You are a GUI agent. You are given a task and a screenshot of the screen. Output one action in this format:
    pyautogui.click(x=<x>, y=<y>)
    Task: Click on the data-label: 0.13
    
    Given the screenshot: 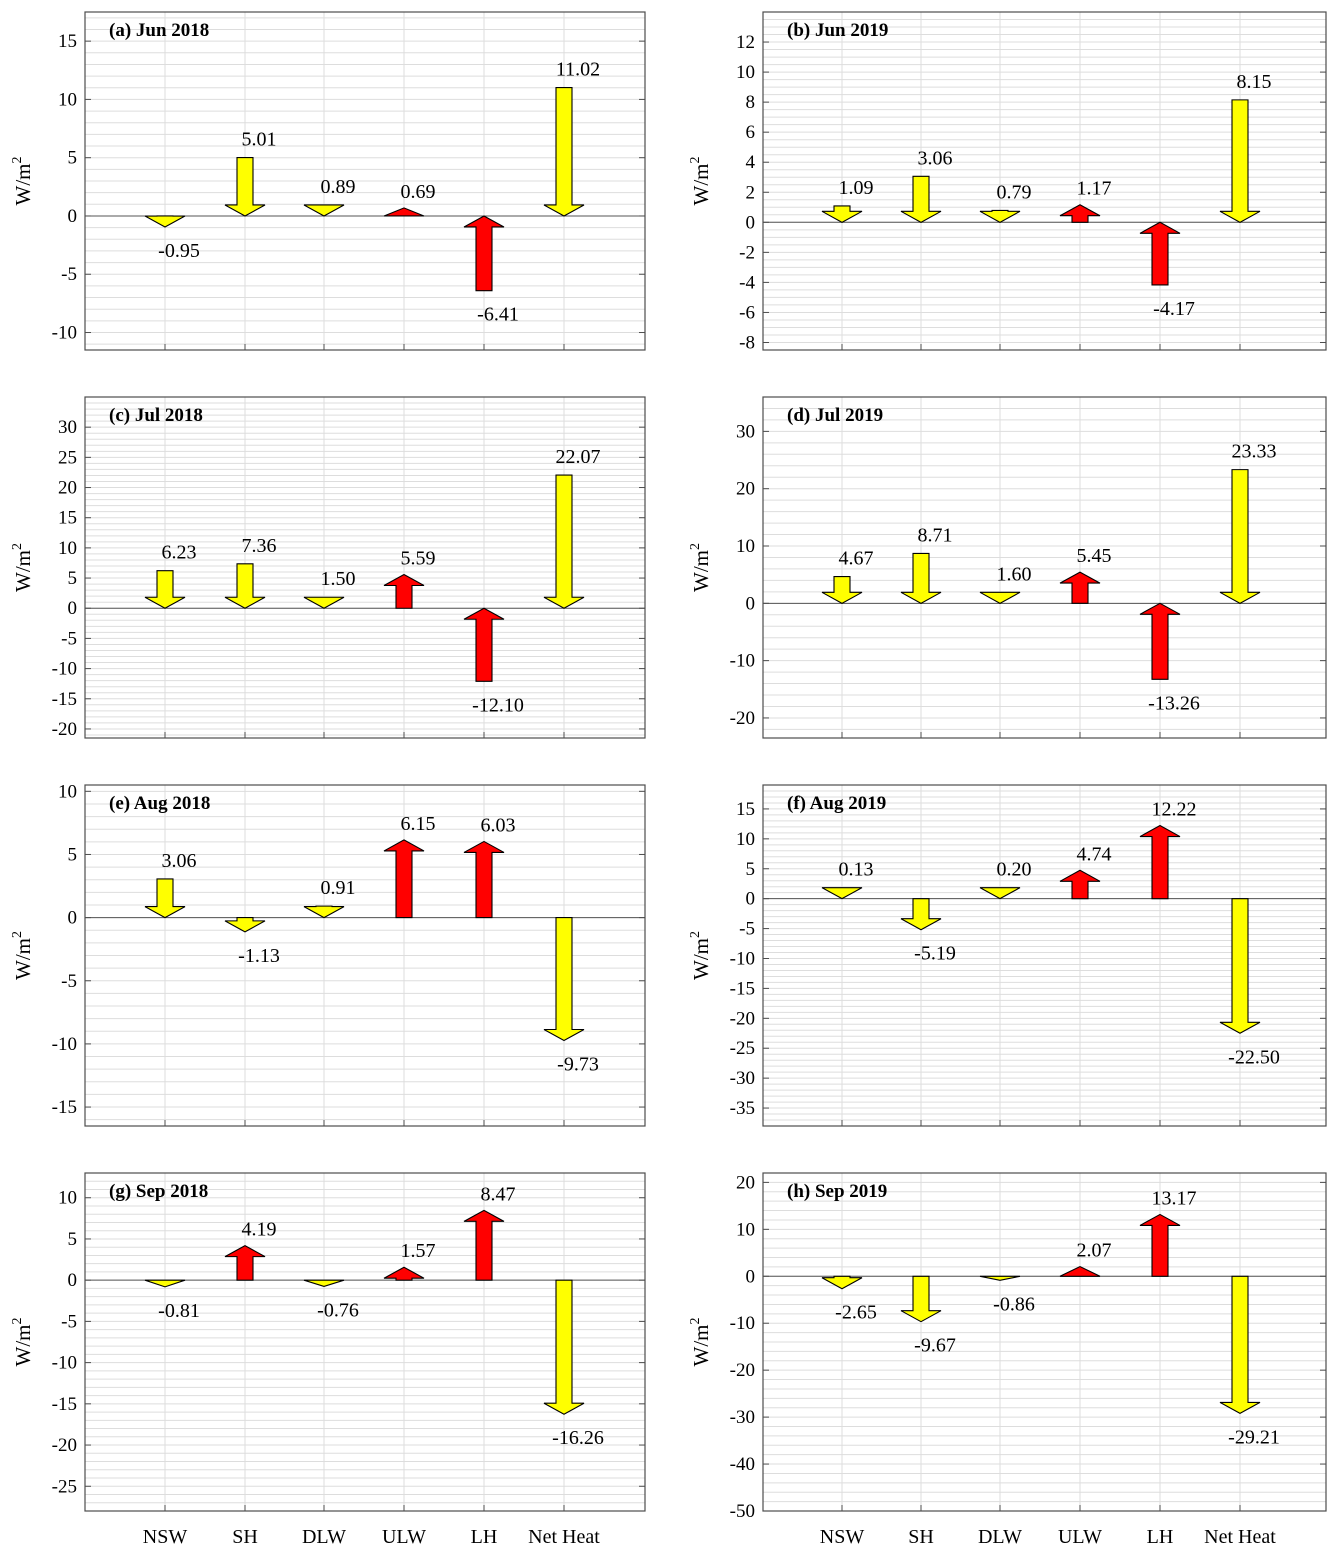 What is the action you would take?
    pyautogui.click(x=856, y=870)
    